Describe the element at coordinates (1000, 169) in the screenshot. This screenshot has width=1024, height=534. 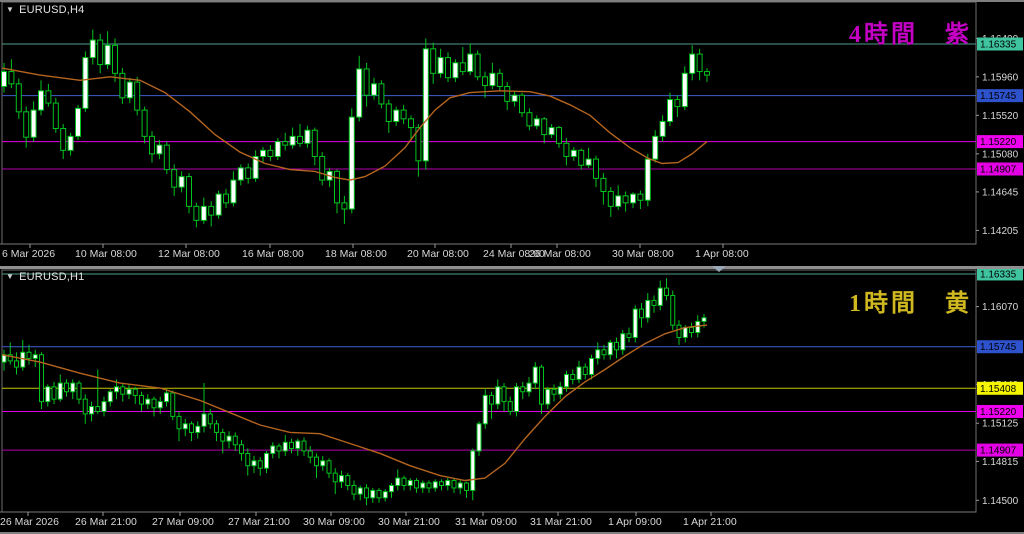
I see `support-purple-price-tag` at that location.